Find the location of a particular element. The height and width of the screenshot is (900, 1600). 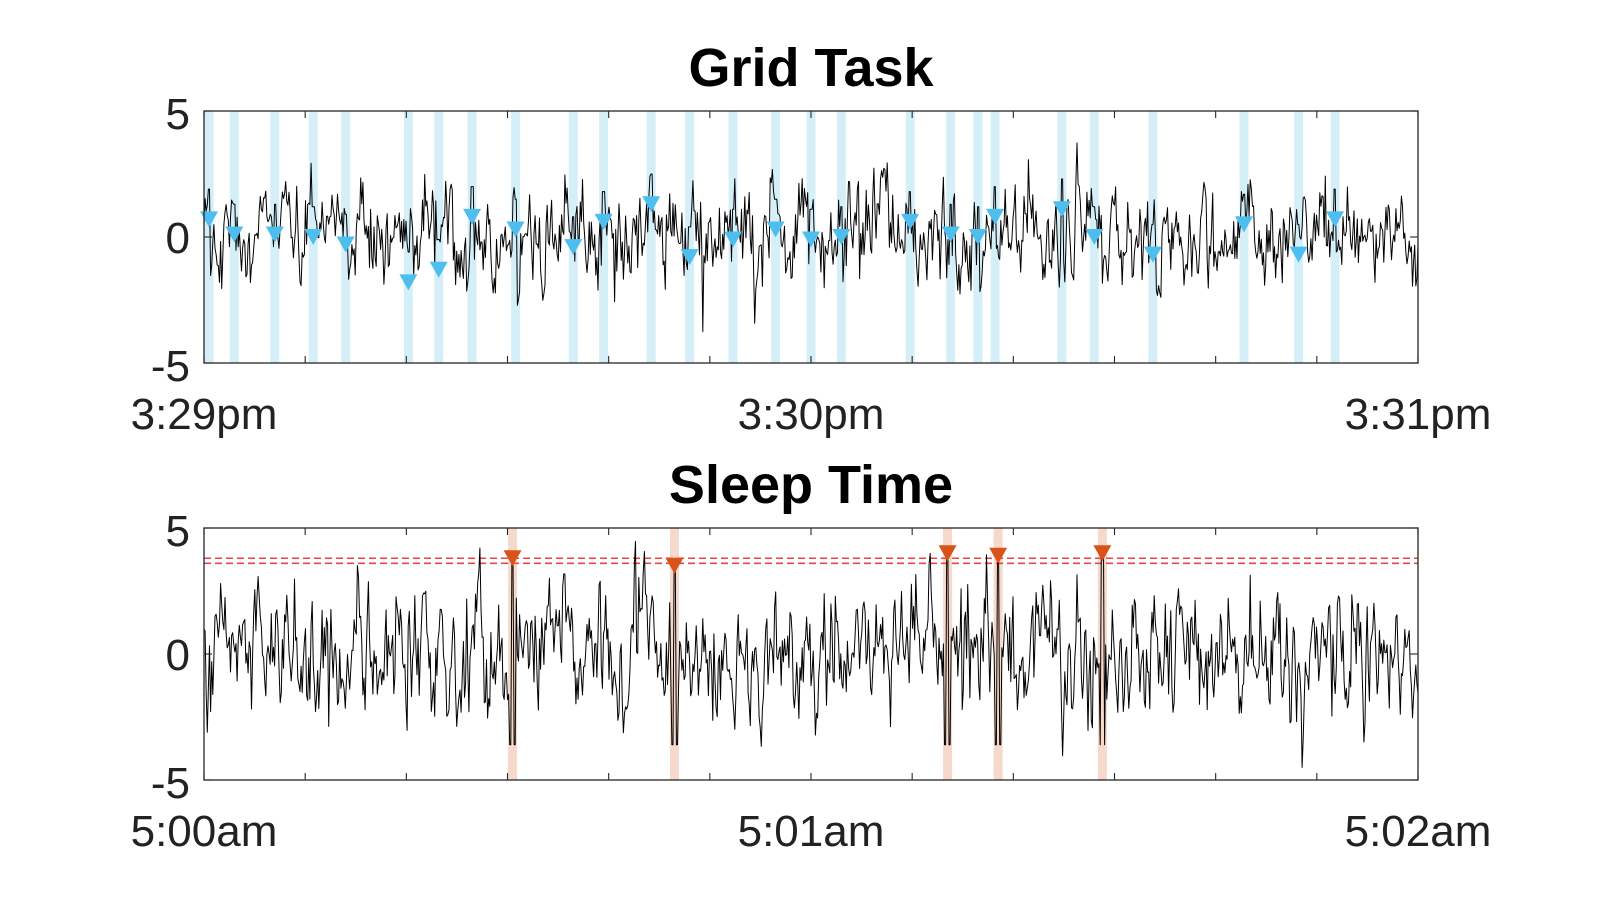

threshold-lines is located at coordinates (811, 561).